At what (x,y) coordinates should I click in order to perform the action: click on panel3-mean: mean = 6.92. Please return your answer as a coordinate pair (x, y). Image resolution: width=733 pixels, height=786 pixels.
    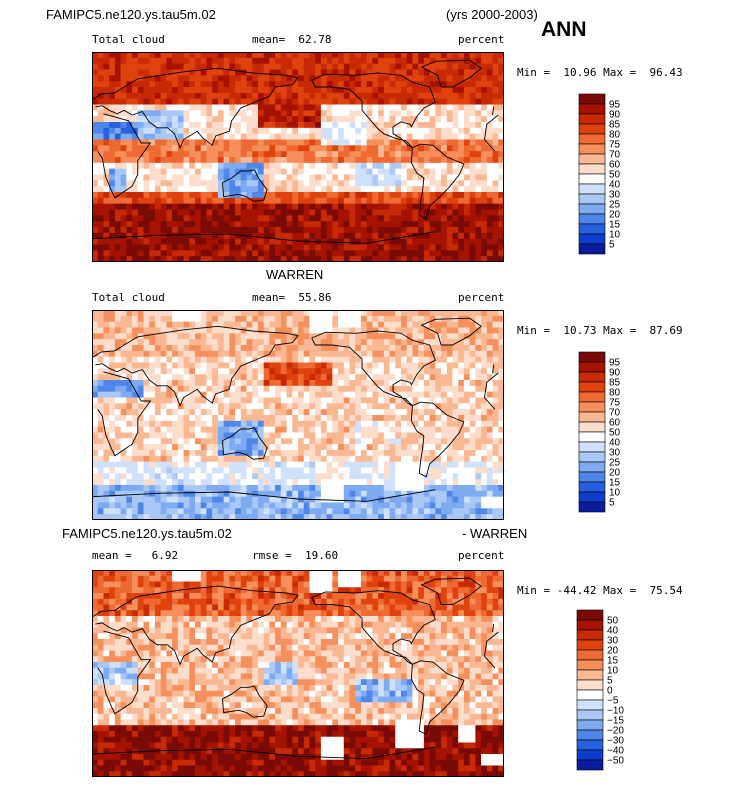
    Looking at the image, I should click on (135, 555).